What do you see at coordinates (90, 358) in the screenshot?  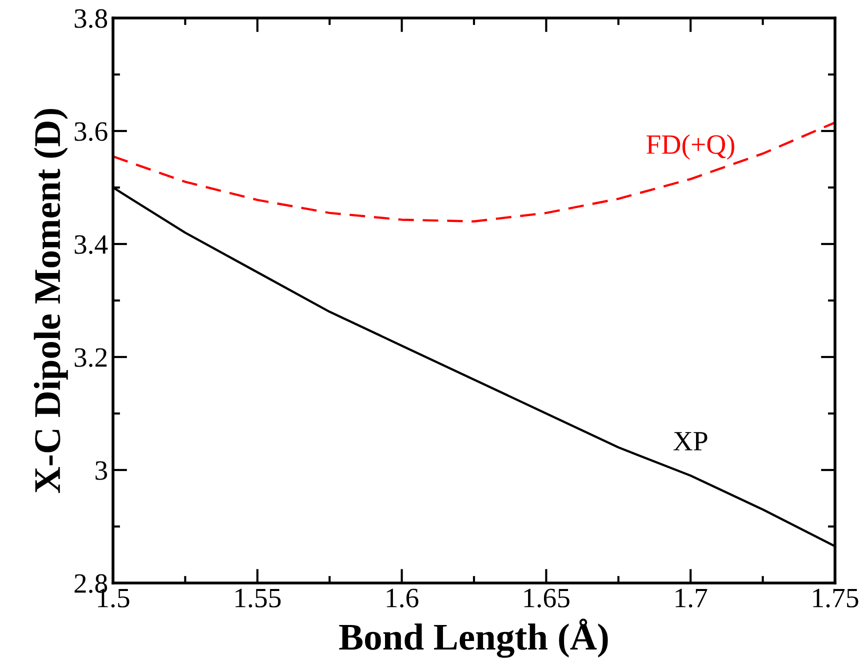 I see `y-tick-label: 3.2` at bounding box center [90, 358].